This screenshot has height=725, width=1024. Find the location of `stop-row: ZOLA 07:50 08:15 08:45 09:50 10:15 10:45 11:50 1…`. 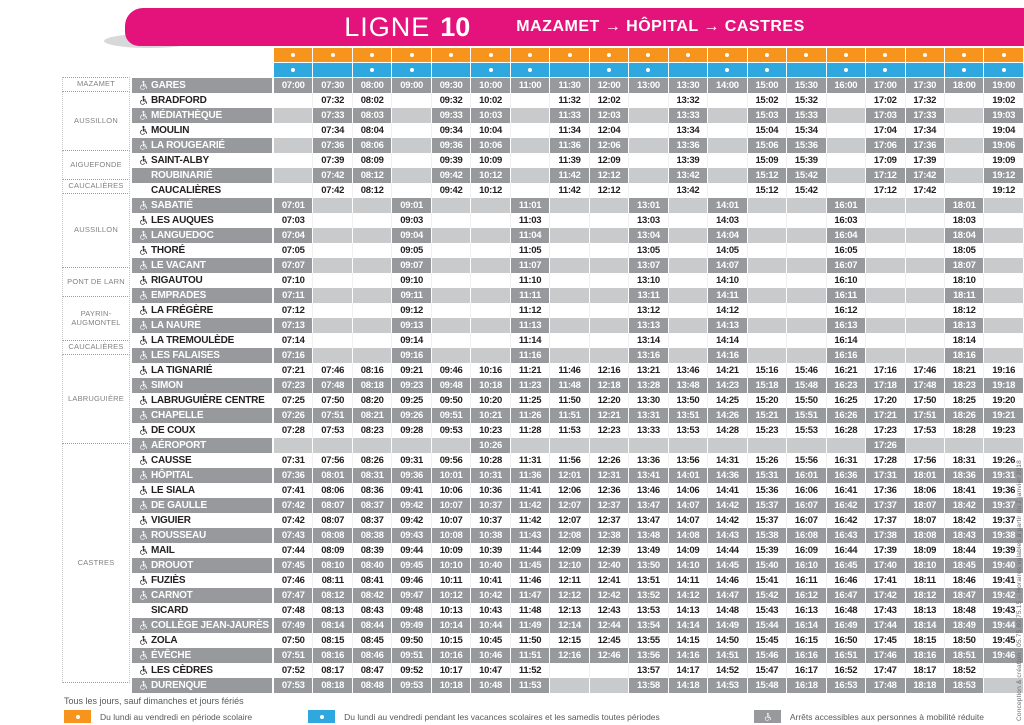

stop-row: ZOLA 07:50 08:15 08:45 09:50 10:15 10:45 11:50 1… is located at coordinates (578, 640).